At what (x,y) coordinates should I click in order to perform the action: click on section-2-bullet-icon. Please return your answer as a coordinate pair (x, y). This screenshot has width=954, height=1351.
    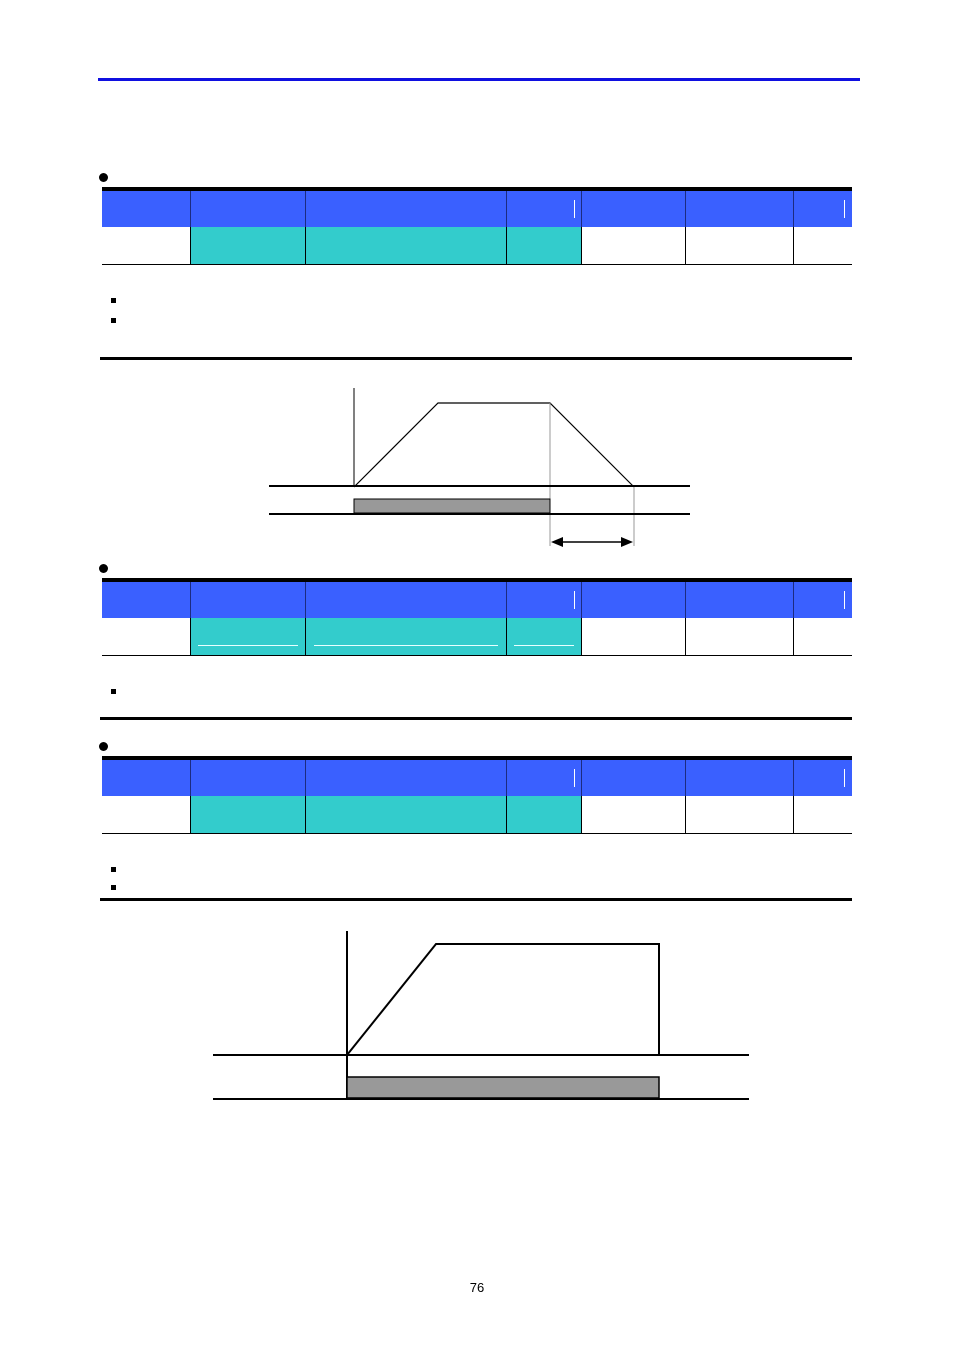
    Looking at the image, I should click on (103, 568).